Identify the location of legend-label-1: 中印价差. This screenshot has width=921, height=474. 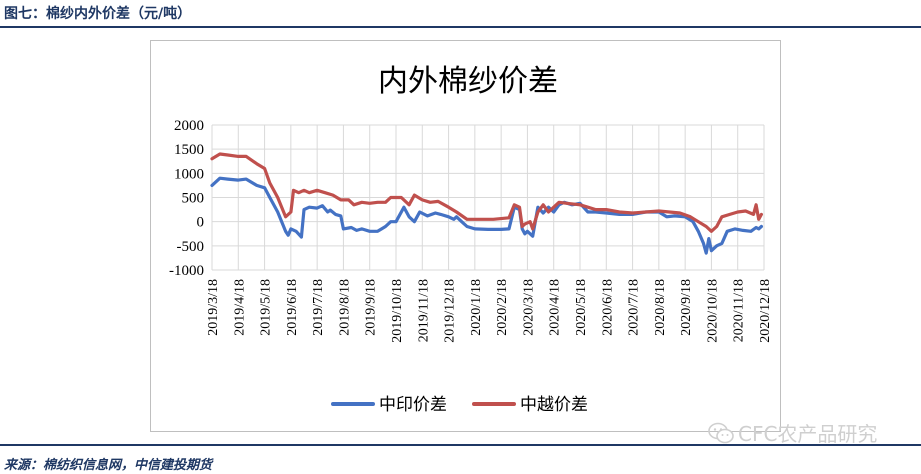
(413, 405).